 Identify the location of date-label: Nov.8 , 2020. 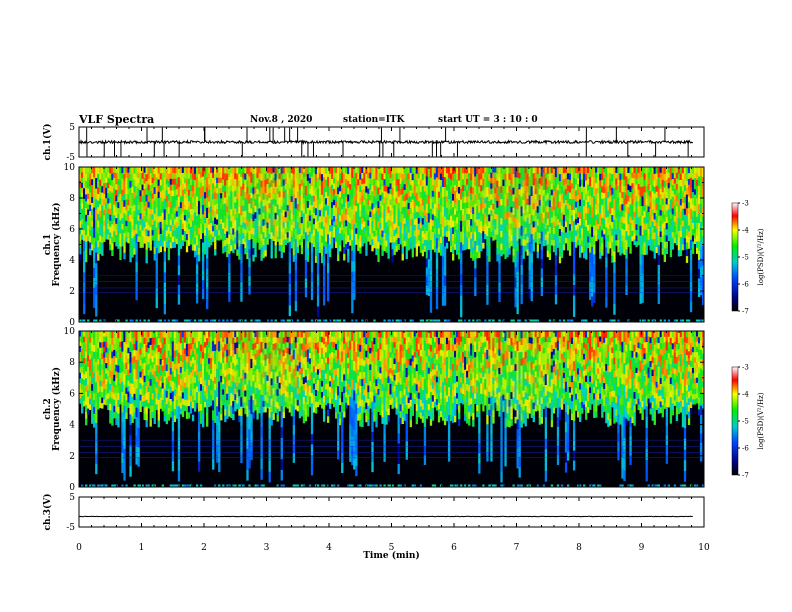
(281, 120).